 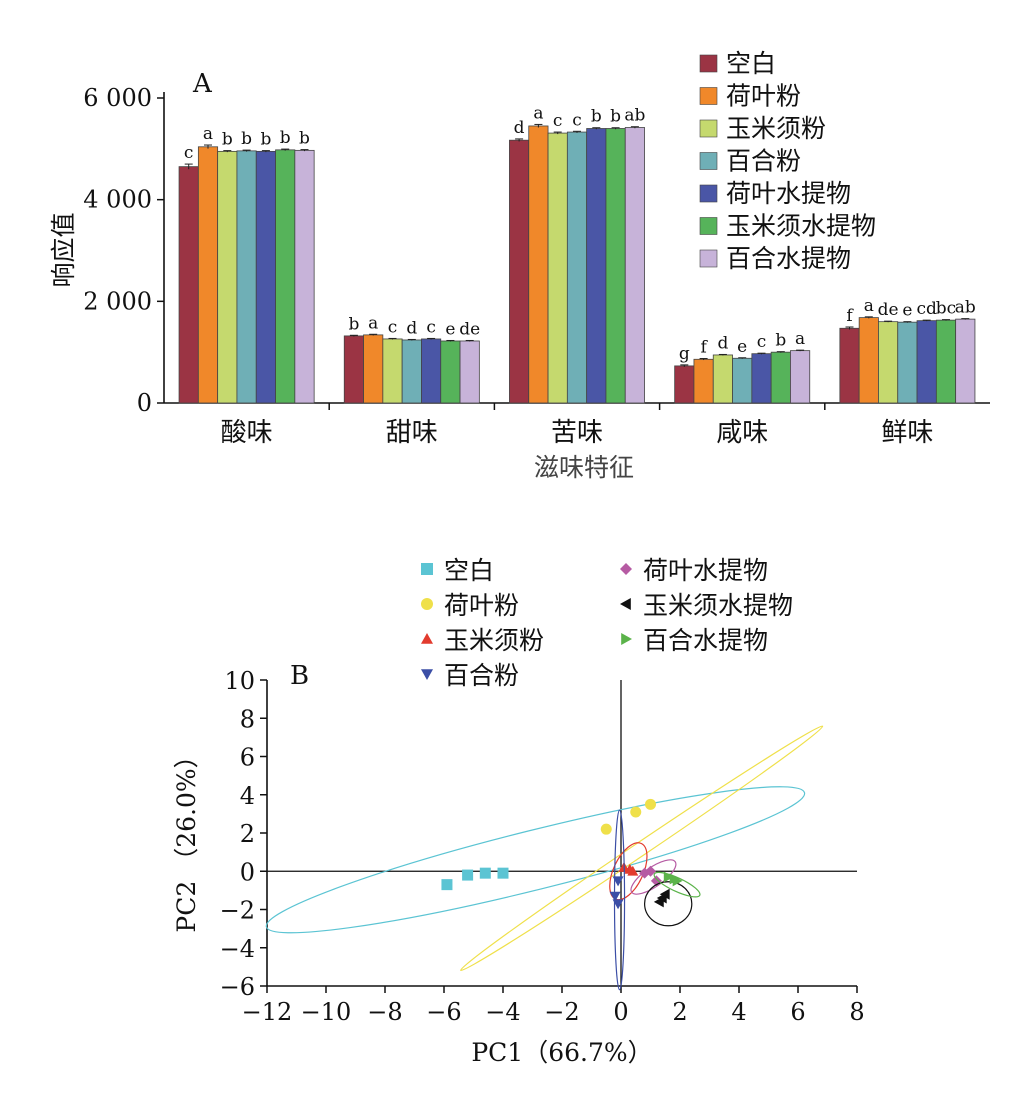 I want to click on legend-label: 荷叶水提物, so click(x=788, y=193).